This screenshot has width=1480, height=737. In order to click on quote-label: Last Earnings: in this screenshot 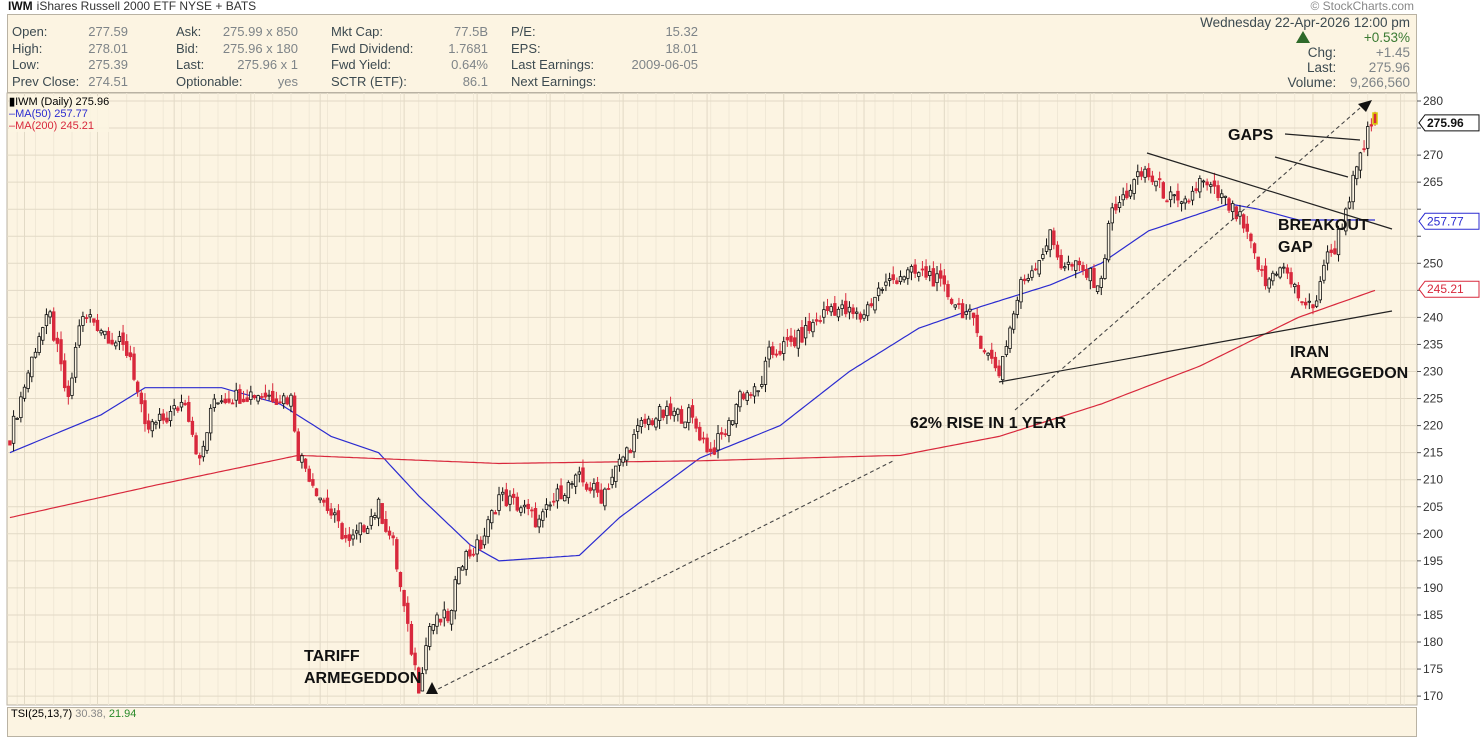, I will do `click(553, 64)`.